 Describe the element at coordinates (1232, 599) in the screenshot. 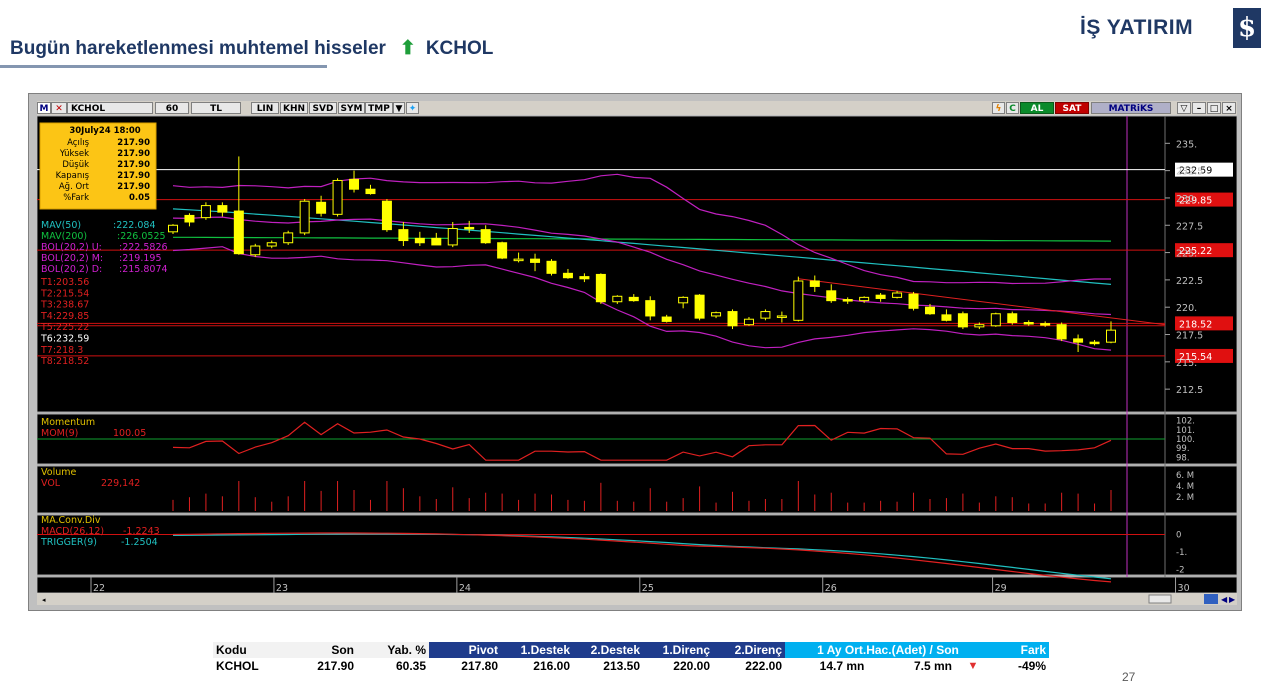

I see `scroll-forward-icon: ▶` at that location.